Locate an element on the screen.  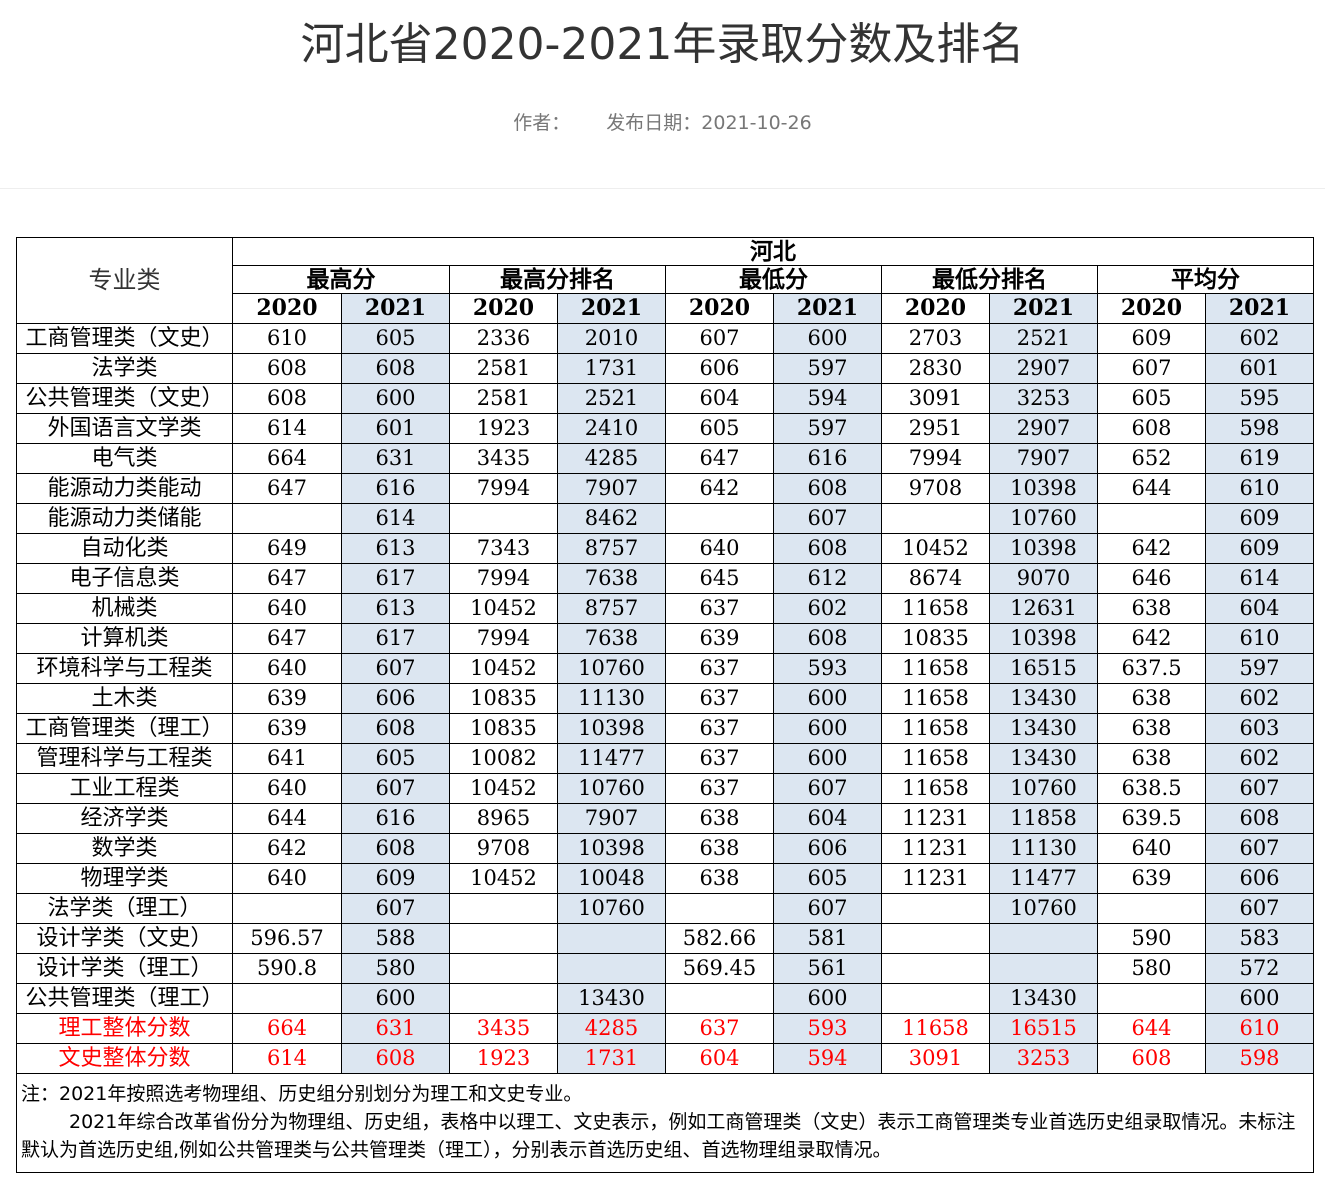
table-row: 公共管理类（理工） 600 13430 600 13430 600 is located at coordinates (665, 998).